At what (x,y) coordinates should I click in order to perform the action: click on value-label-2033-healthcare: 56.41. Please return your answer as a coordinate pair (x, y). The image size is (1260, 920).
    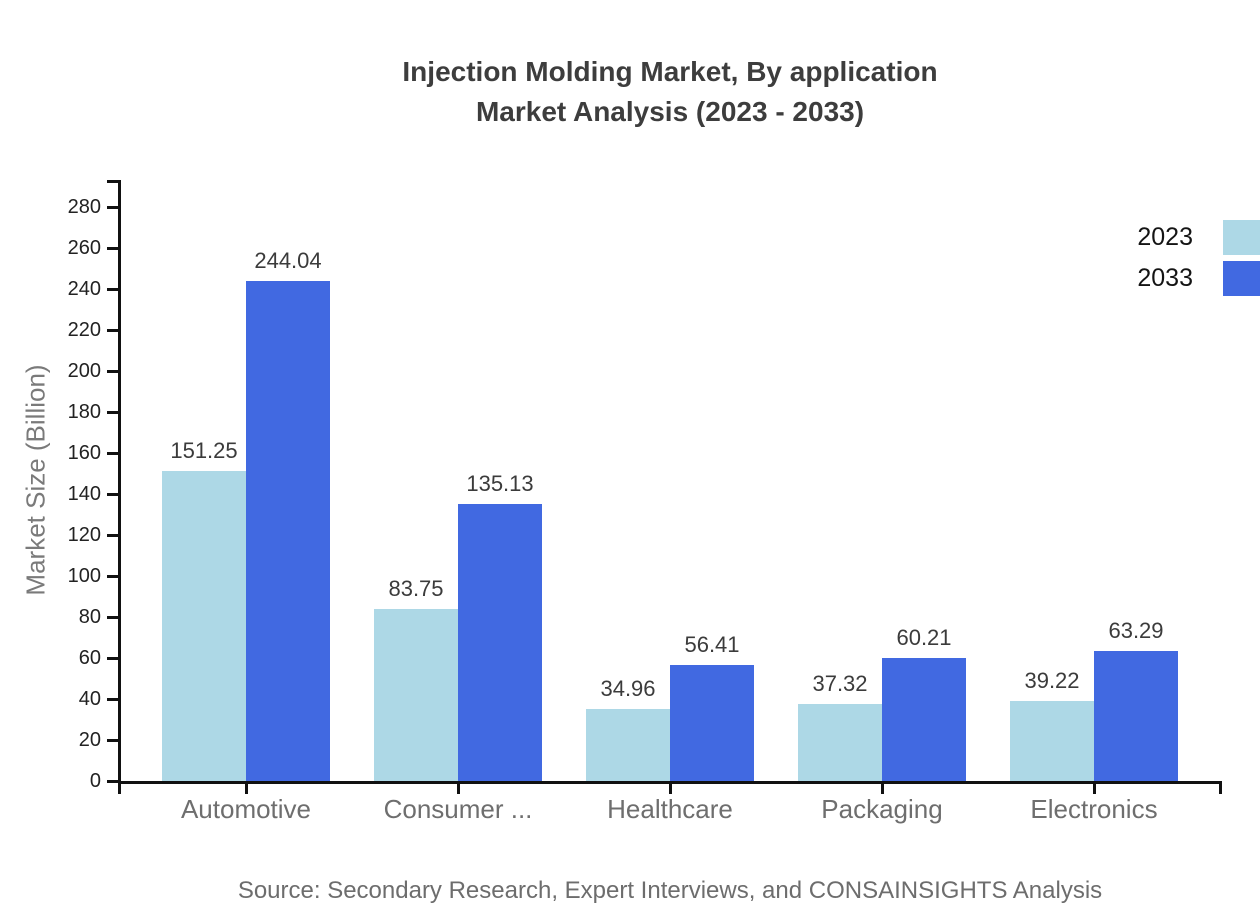
    Looking at the image, I should click on (712, 644).